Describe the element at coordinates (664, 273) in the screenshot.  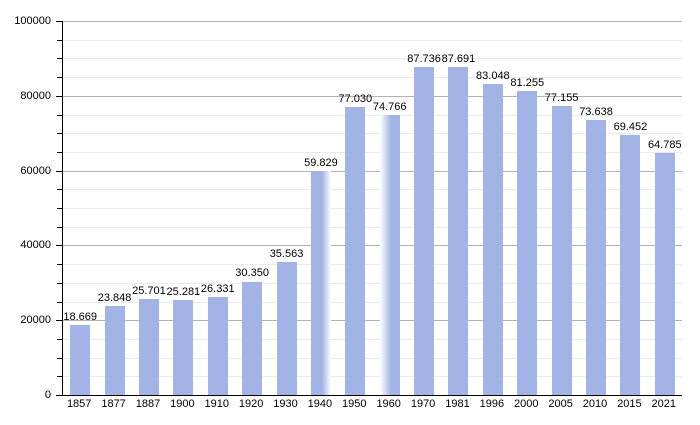
I see `bar-2021` at that location.